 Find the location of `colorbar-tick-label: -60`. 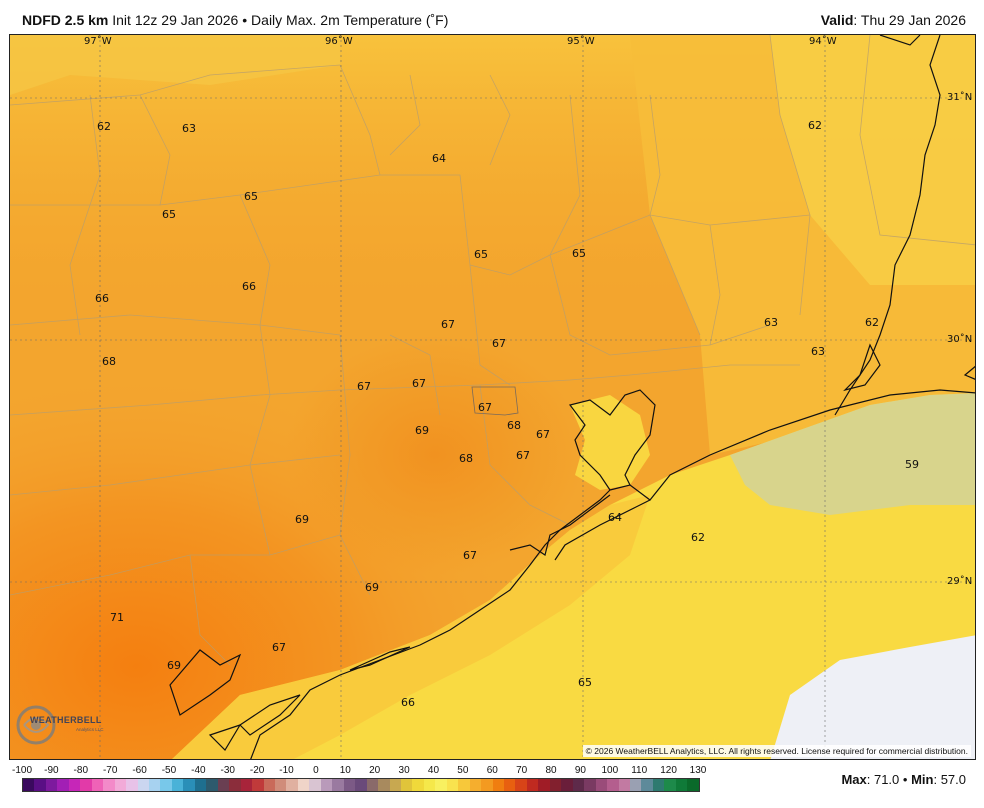

colorbar-tick-label: -60 is located at coordinates (139, 770).